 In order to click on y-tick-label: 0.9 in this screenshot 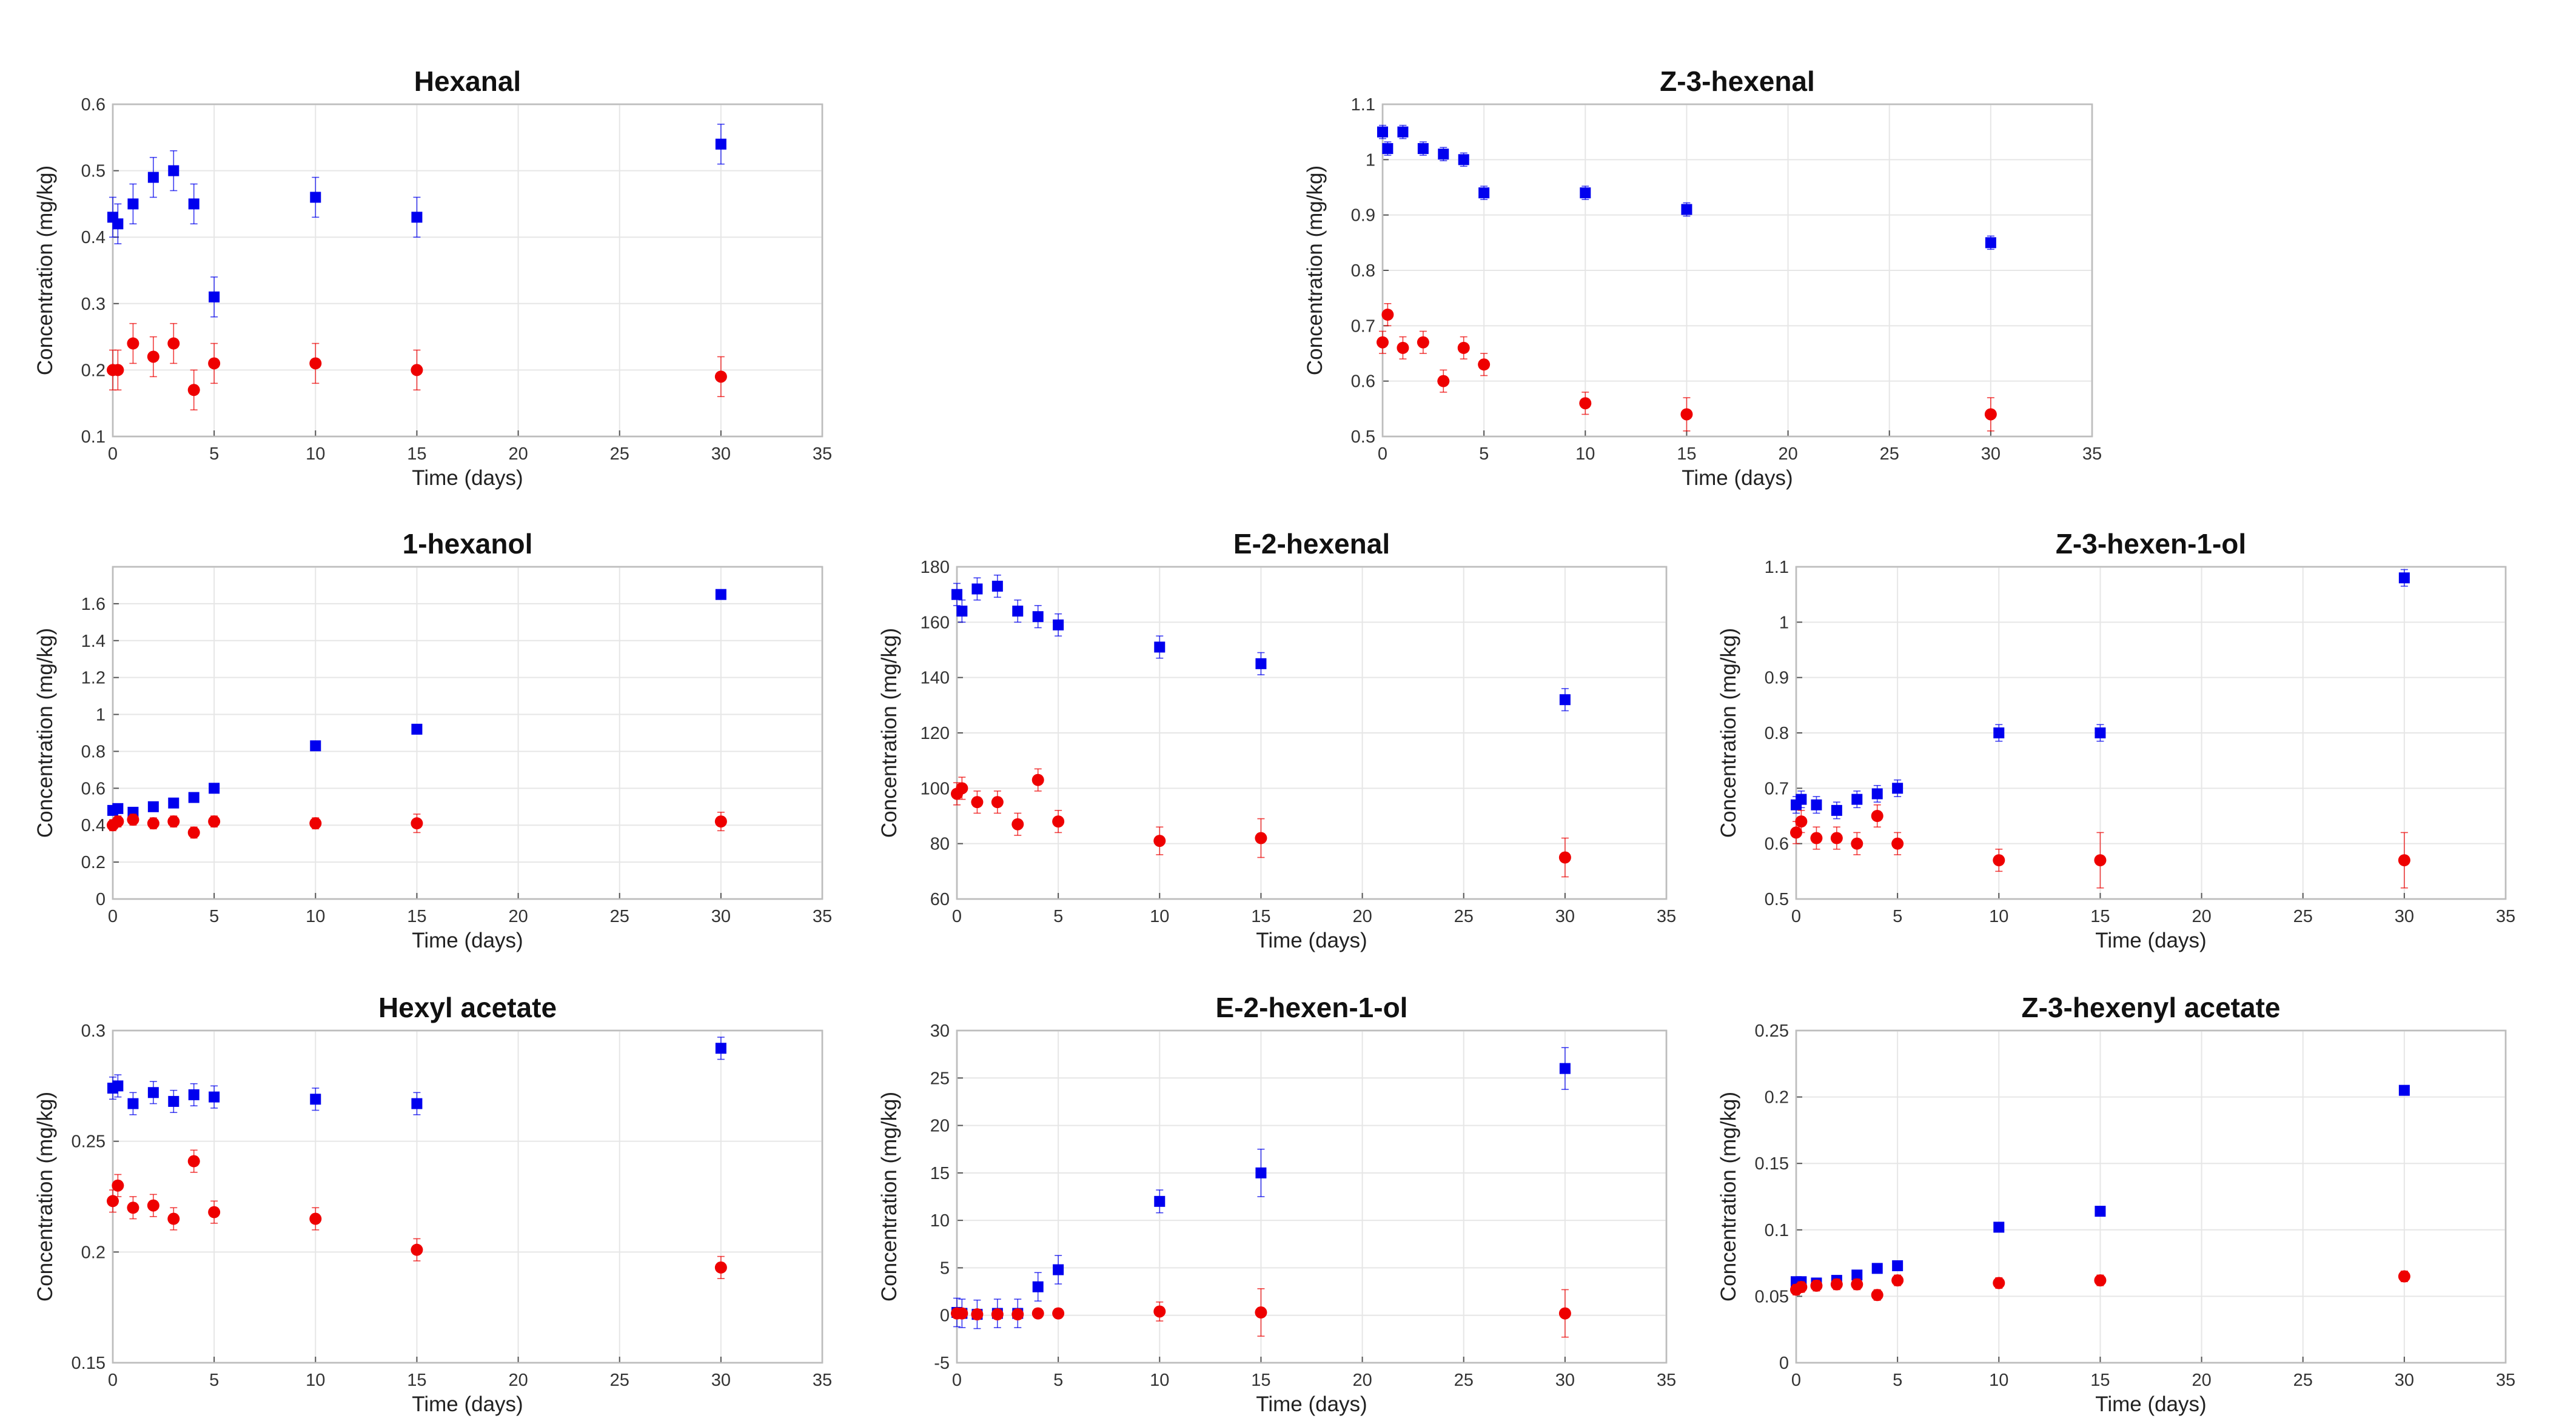, I will do `click(1777, 678)`.